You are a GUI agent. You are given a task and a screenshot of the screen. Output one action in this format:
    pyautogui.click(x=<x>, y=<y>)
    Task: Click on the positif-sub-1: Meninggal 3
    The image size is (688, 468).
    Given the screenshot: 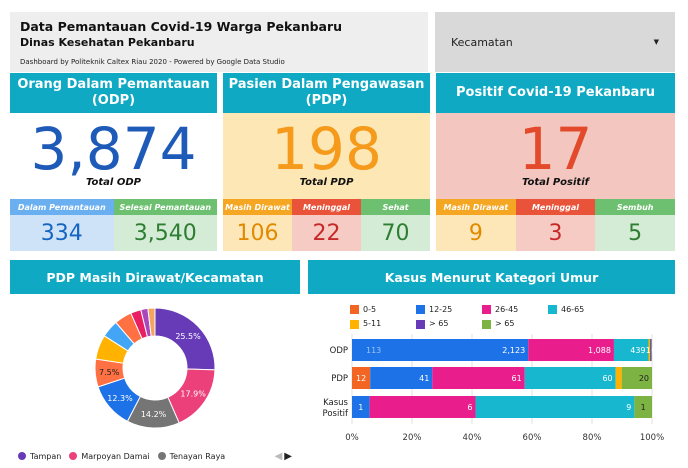 What is the action you would take?
    pyautogui.click(x=555, y=225)
    